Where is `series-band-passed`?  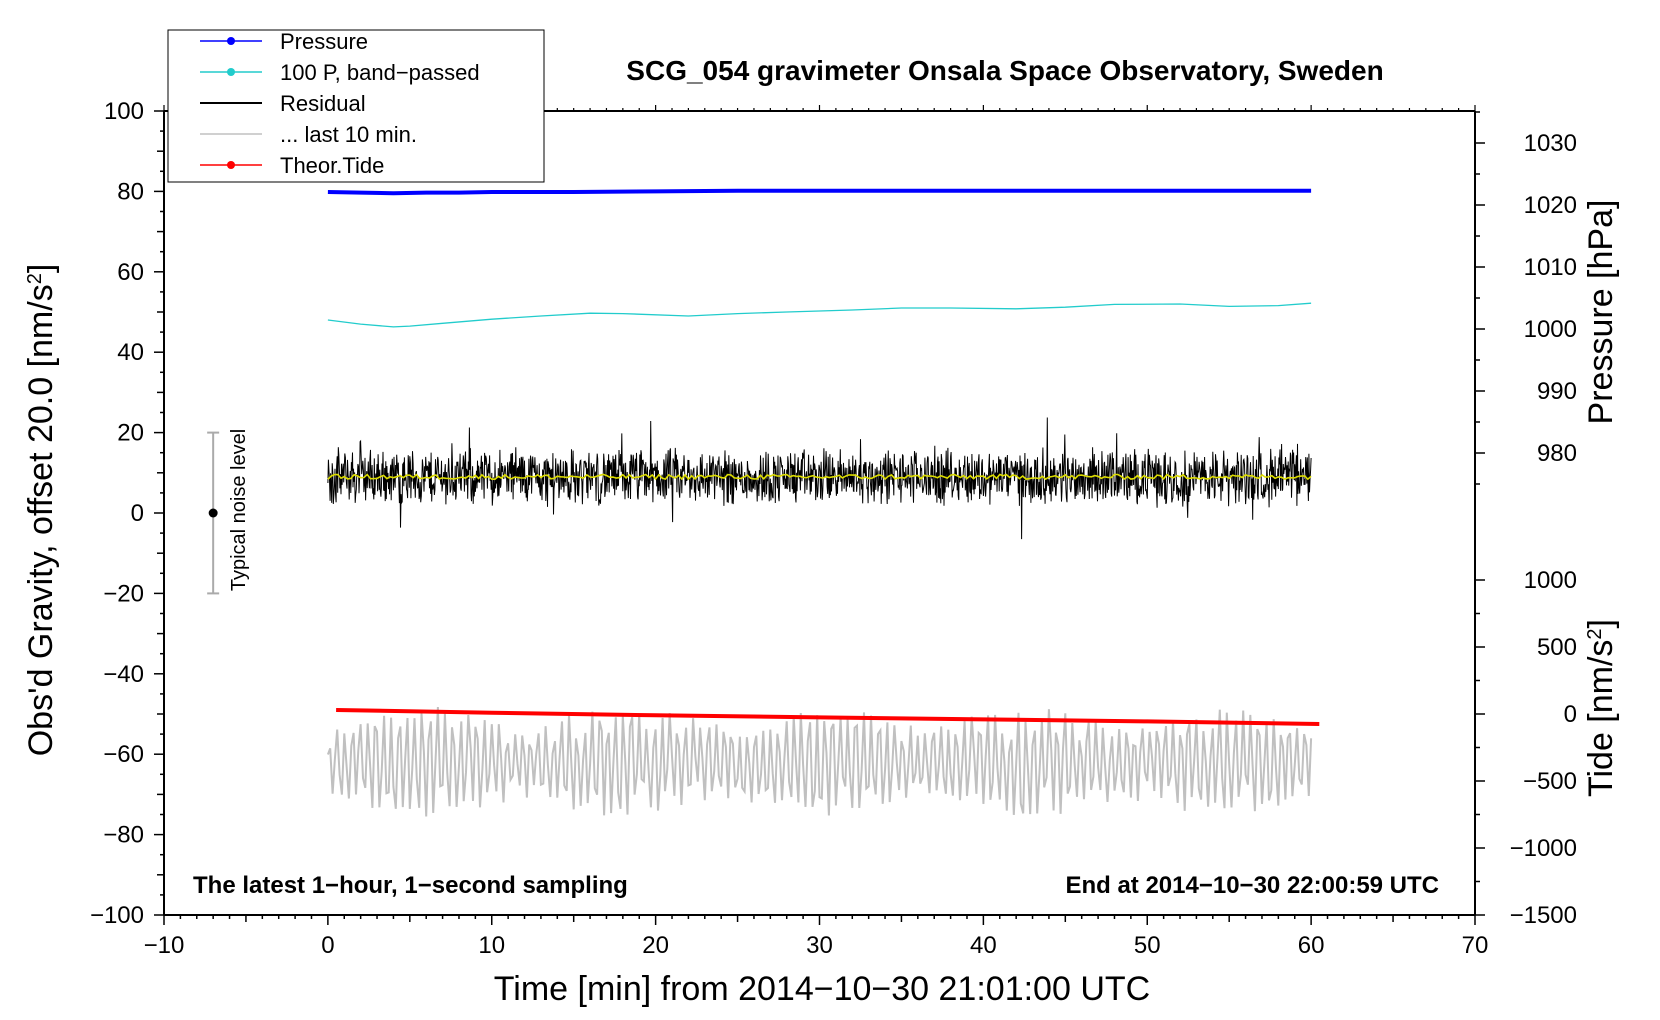 series-band-passed is located at coordinates (819, 315).